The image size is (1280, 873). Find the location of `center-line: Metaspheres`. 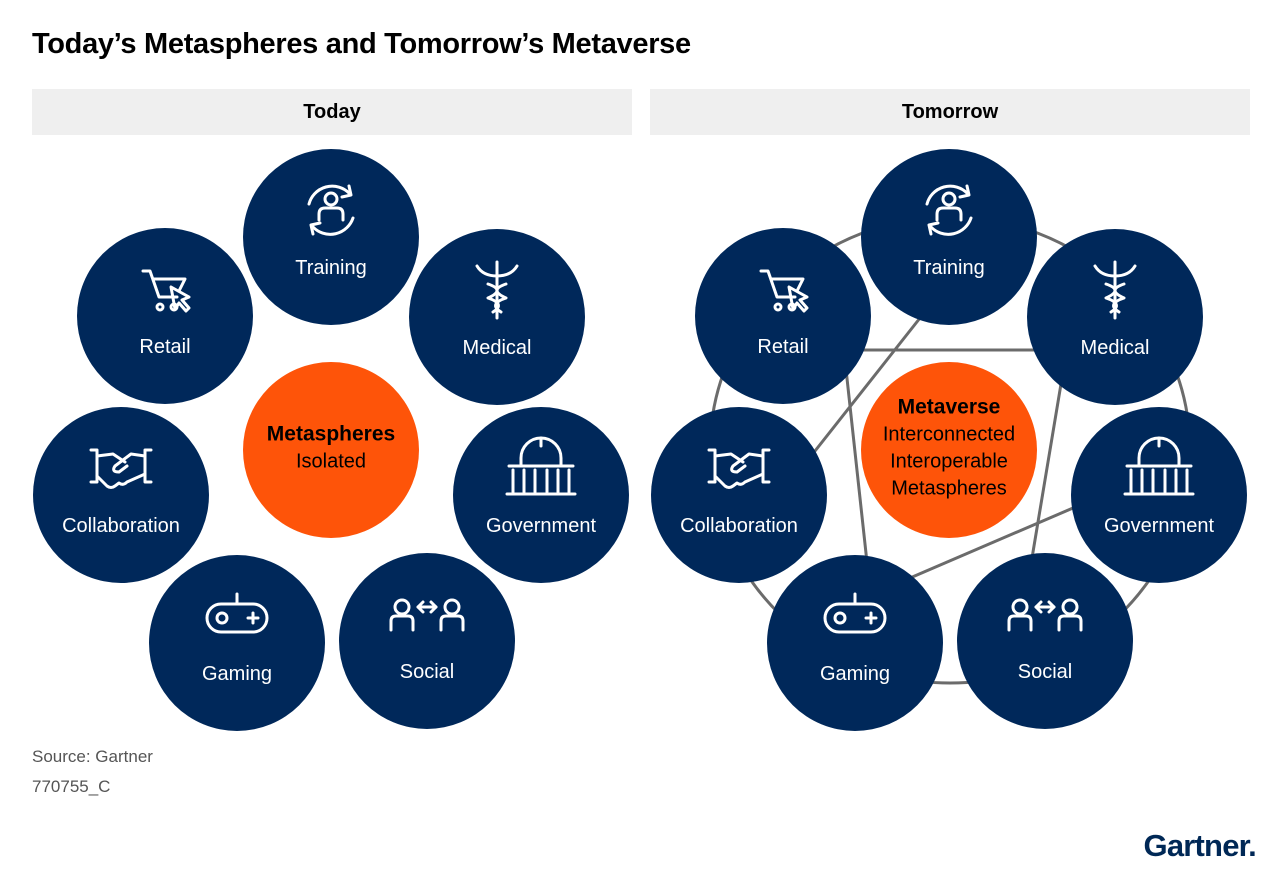

center-line: Metaspheres is located at coordinates (949, 489).